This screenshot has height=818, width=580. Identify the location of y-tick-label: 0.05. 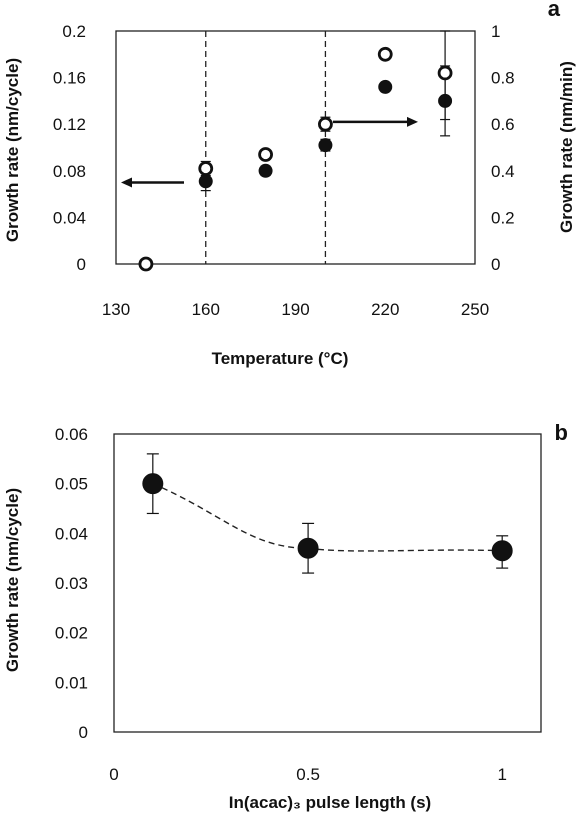
(71, 484).